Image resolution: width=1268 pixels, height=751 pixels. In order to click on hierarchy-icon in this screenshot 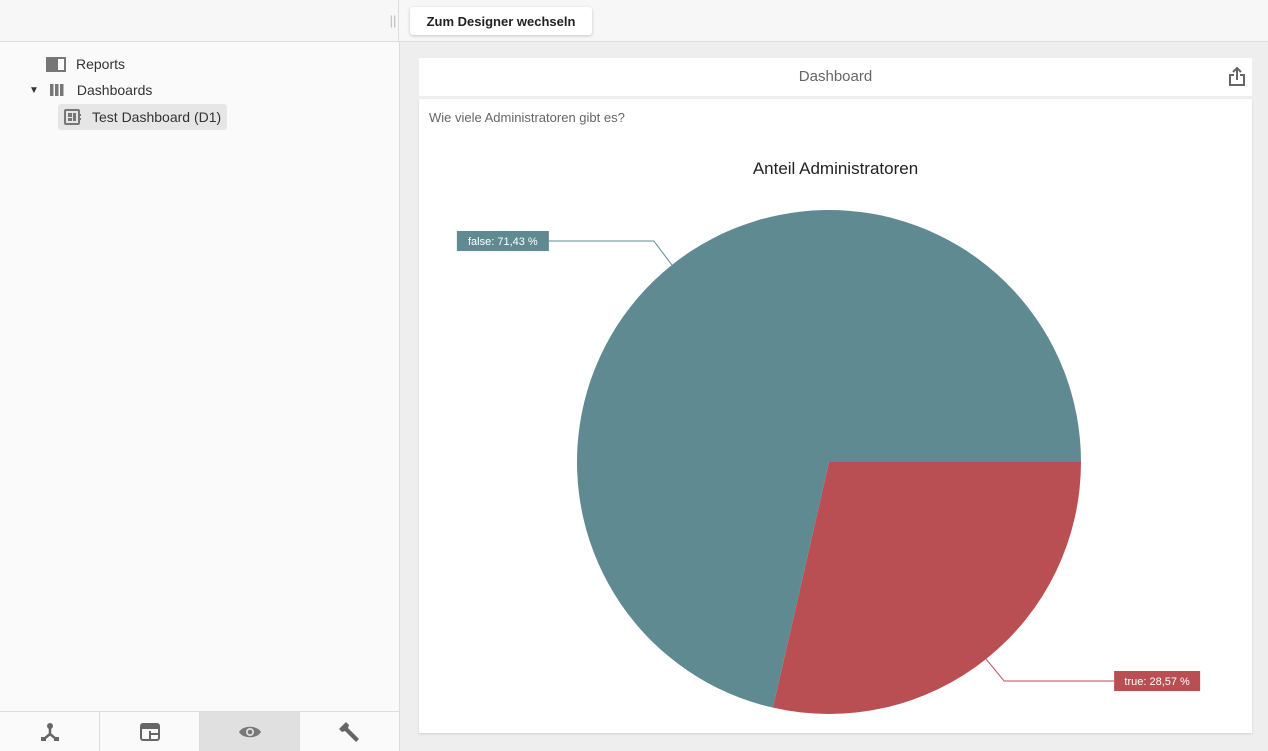, I will do `click(49, 731)`.